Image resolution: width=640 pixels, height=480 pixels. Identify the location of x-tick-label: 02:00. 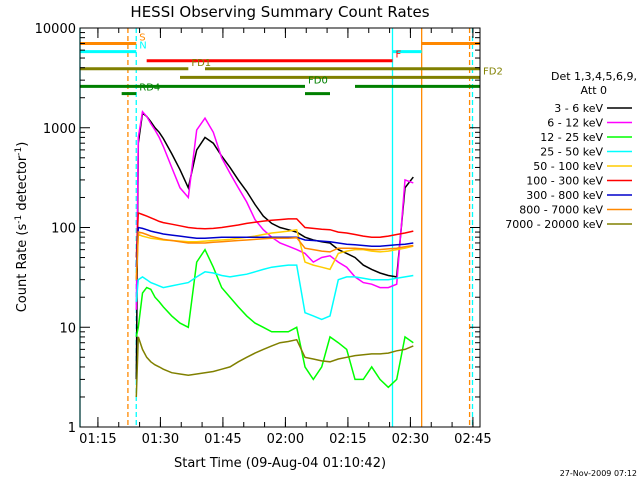
(285, 439).